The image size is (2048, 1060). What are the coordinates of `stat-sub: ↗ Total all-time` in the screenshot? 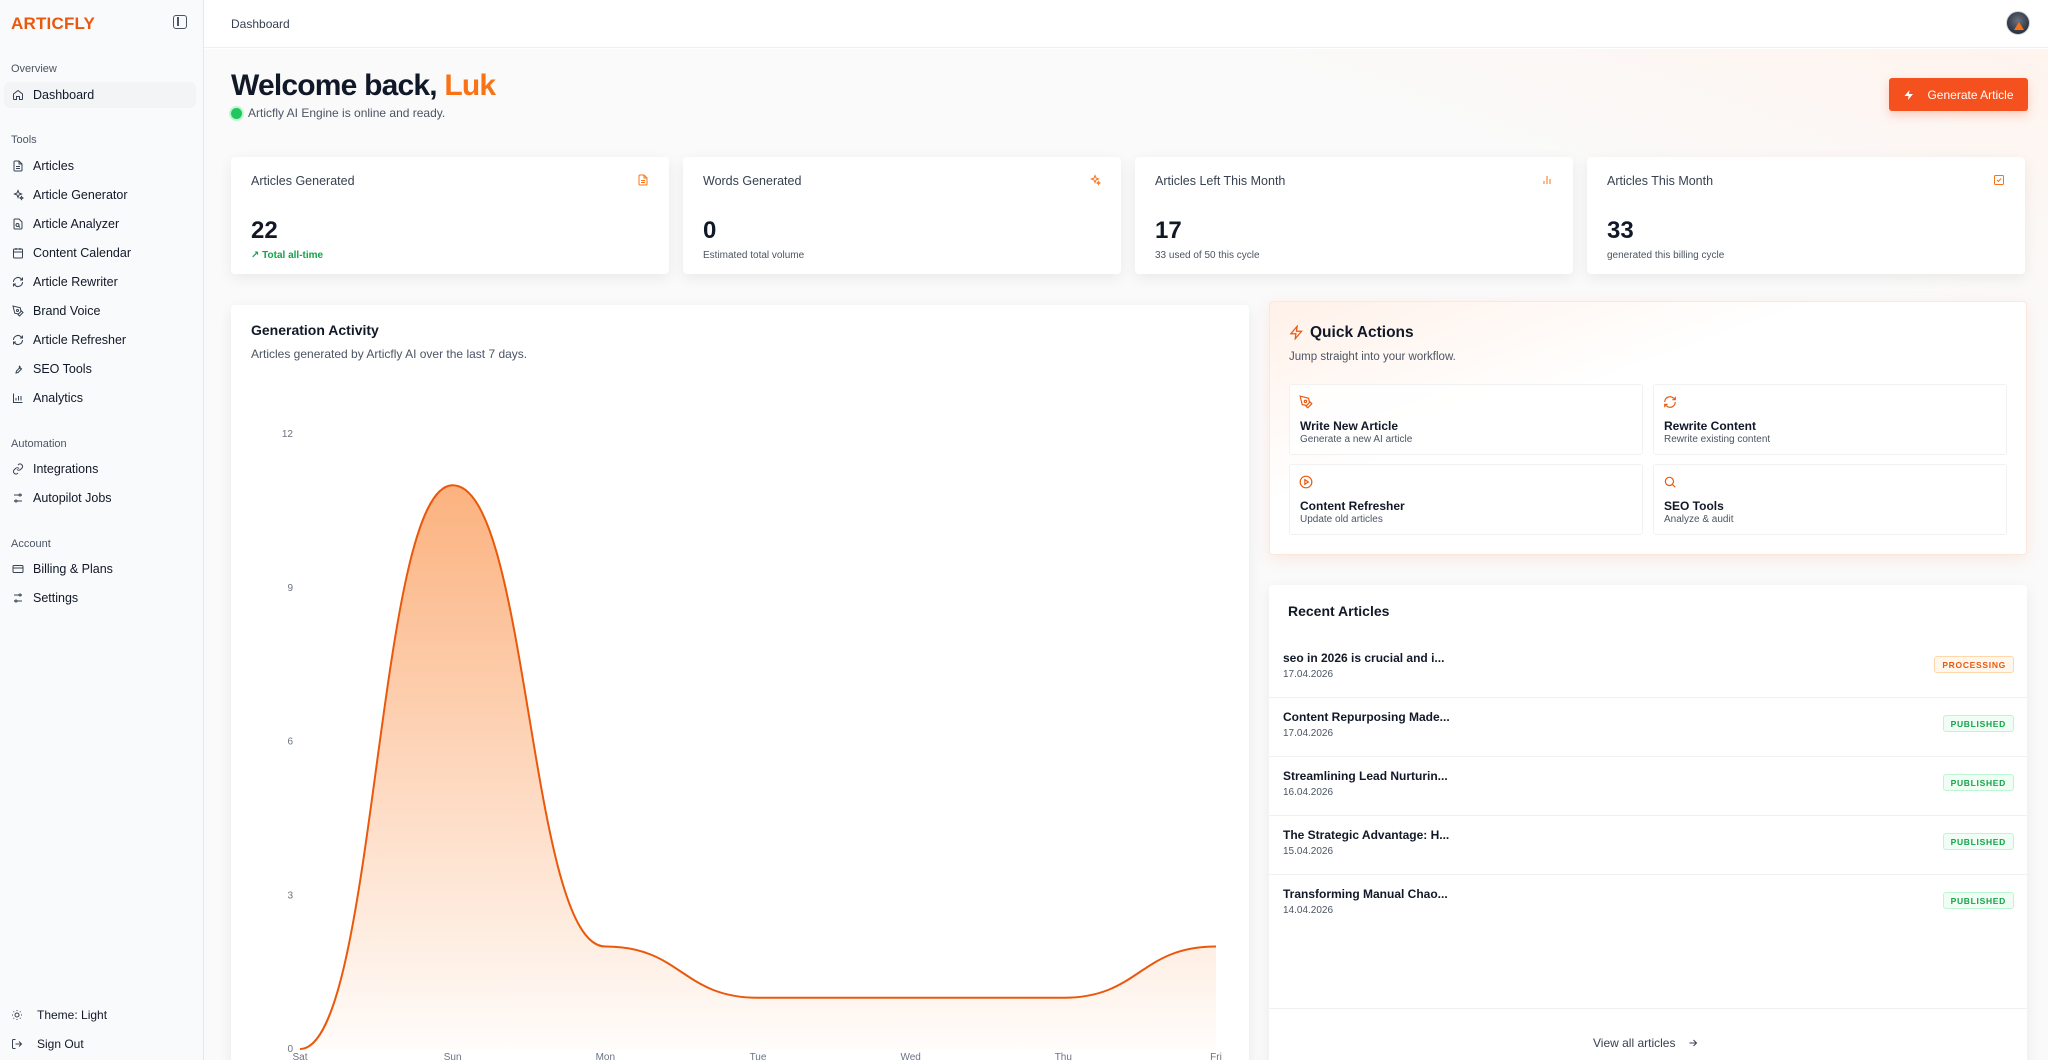 It's located at (287, 255).